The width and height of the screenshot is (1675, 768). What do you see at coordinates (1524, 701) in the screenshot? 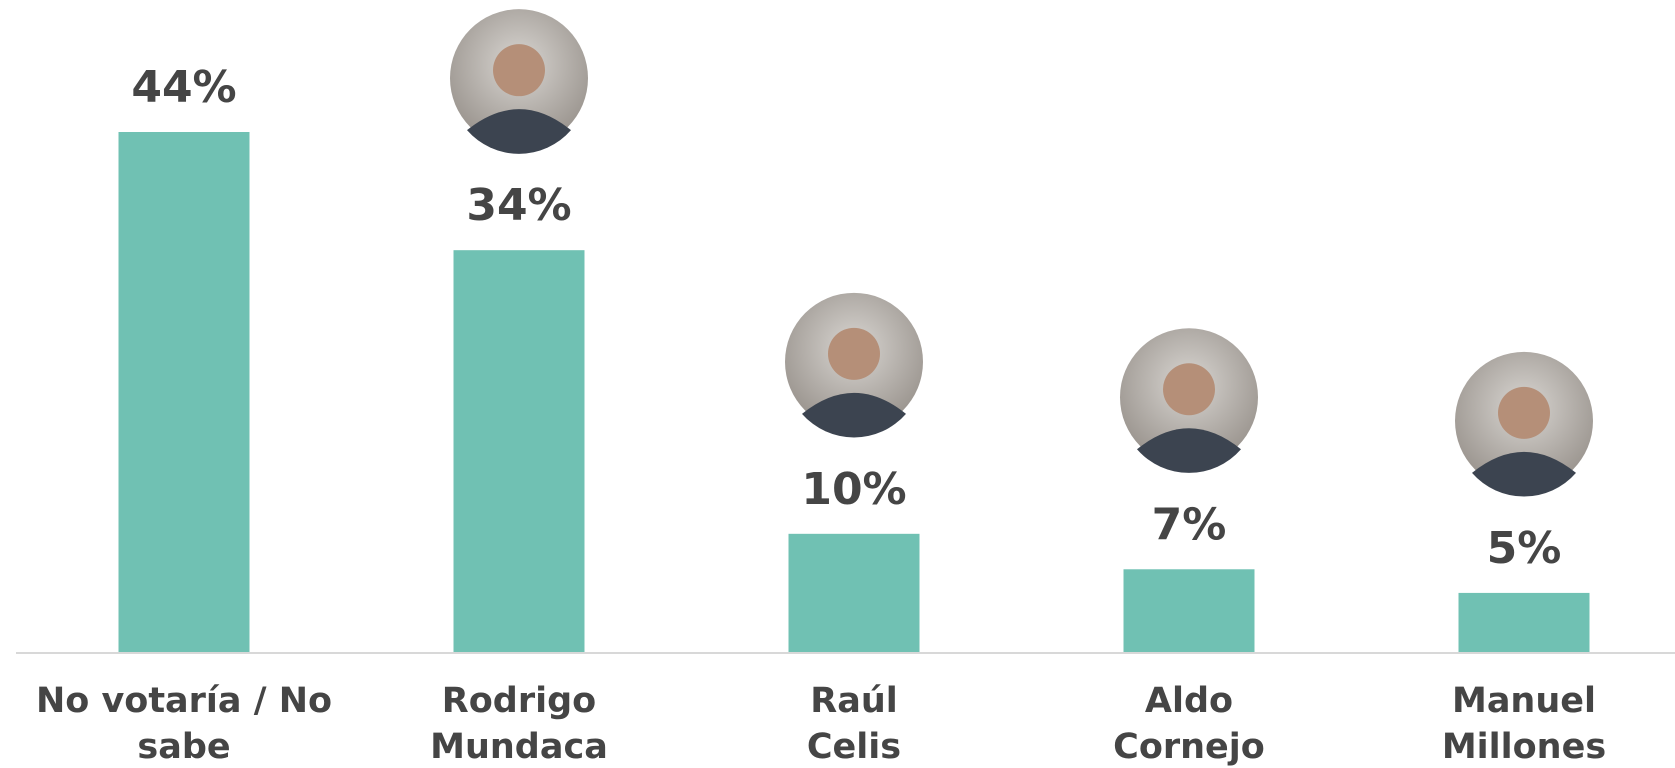
I see `x-tick-label: Manuel` at bounding box center [1524, 701].